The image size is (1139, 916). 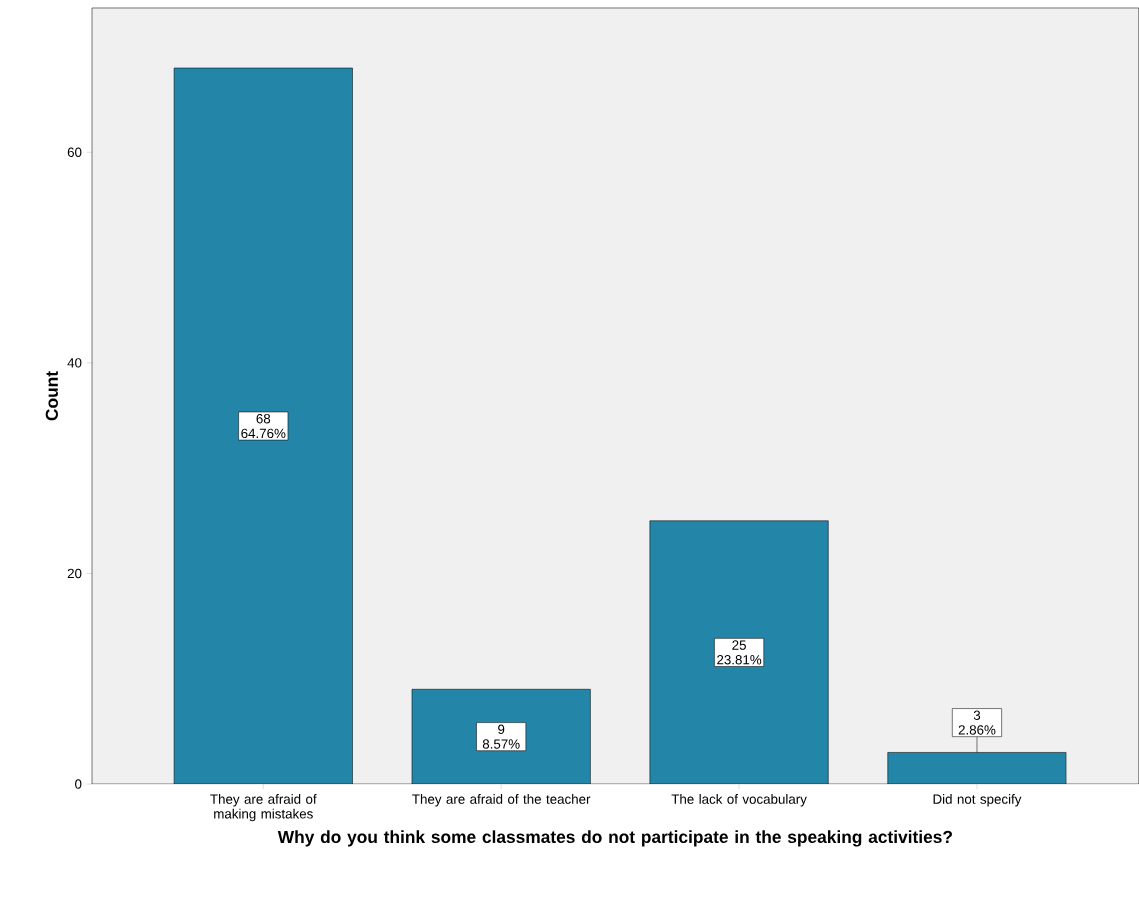 What do you see at coordinates (74, 152) in the screenshot?
I see `y-tick-label: 60` at bounding box center [74, 152].